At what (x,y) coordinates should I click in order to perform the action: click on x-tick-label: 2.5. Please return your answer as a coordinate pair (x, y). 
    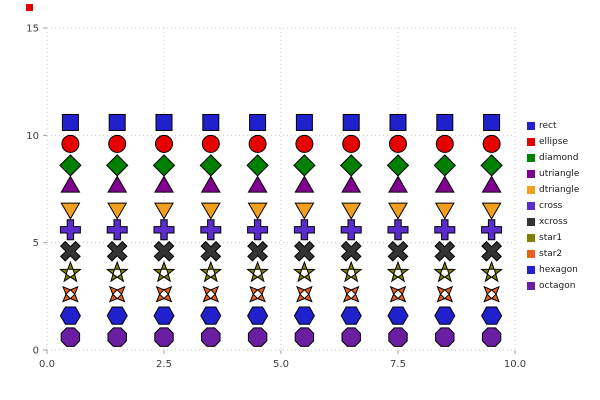
    Looking at the image, I should click on (164, 364).